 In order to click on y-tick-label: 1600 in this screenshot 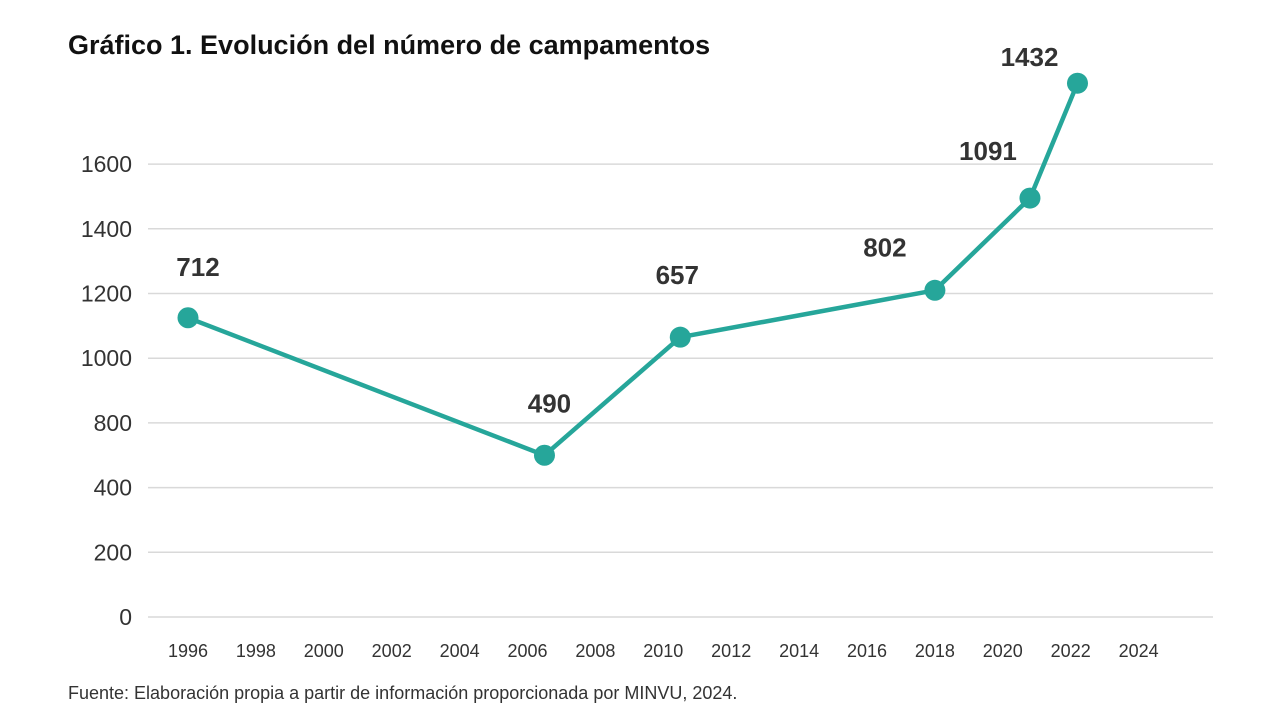, I will do `click(106, 164)`.